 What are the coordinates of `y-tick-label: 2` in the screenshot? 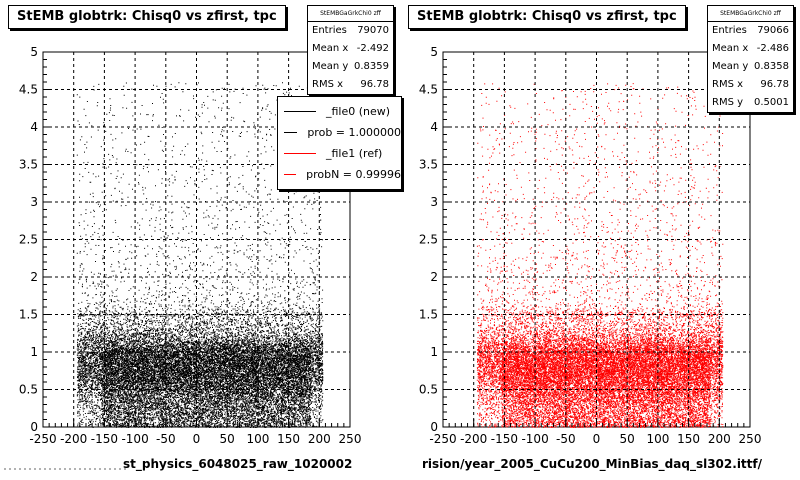 It's located at (34, 277).